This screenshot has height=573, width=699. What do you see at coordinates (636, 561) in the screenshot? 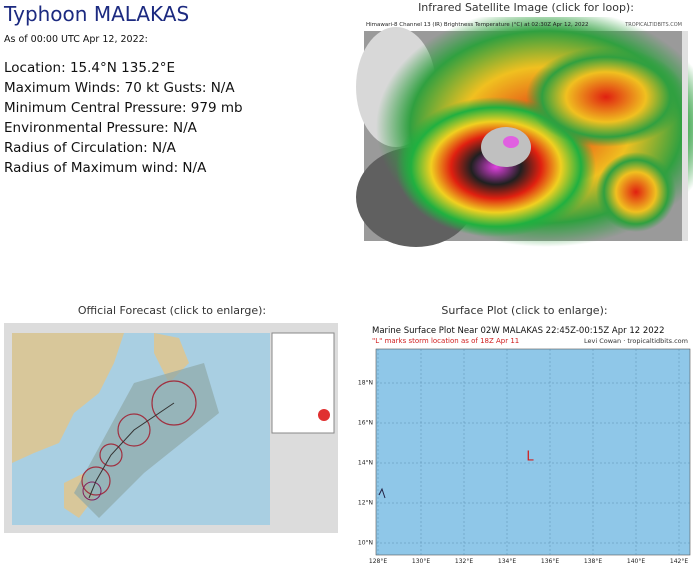
I see `lon-label: 140°E` at bounding box center [636, 561].